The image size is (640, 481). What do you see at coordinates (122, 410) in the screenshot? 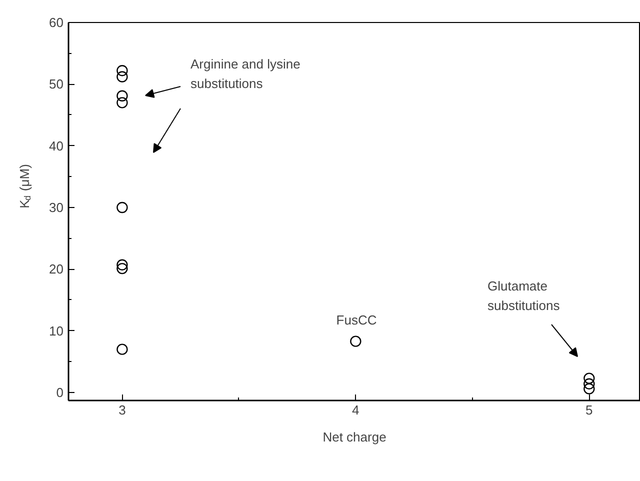
I see `x-tick-label: 3` at bounding box center [122, 410].